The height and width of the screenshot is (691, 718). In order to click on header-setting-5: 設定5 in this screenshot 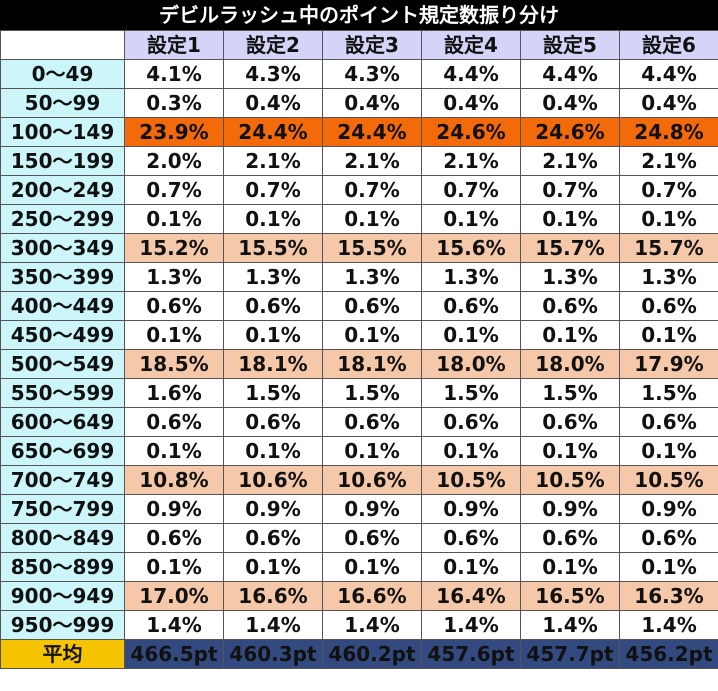, I will do `click(570, 45)`.